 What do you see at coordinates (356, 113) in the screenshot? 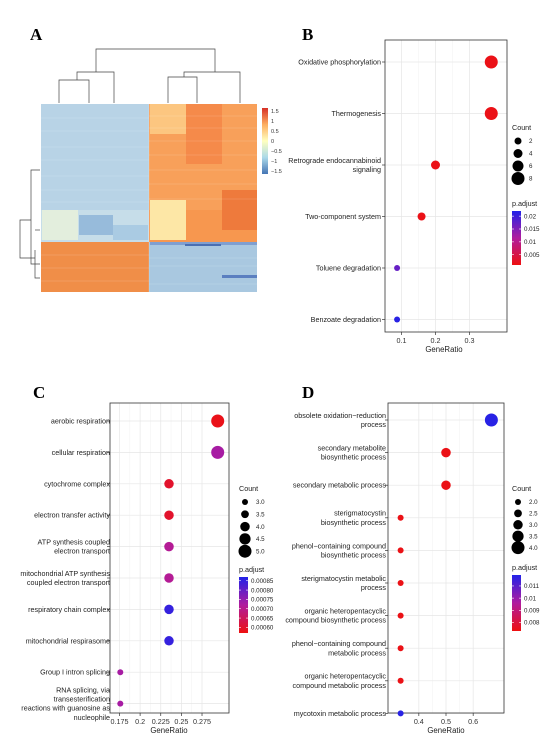
I see `category-label: Thermogenesis` at bounding box center [356, 113].